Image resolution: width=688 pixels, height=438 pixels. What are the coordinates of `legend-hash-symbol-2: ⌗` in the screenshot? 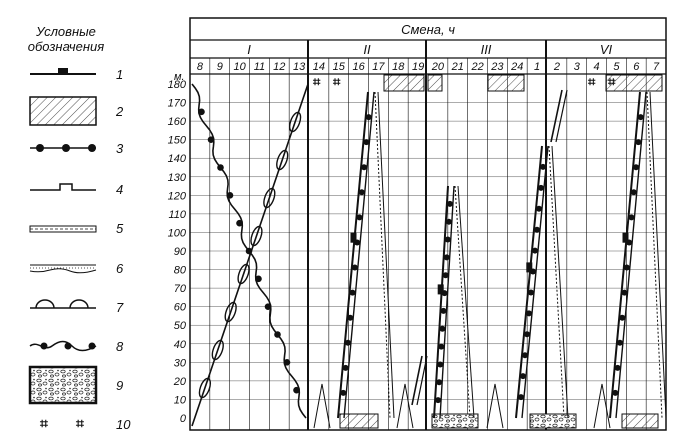 It's located at (79, 423).